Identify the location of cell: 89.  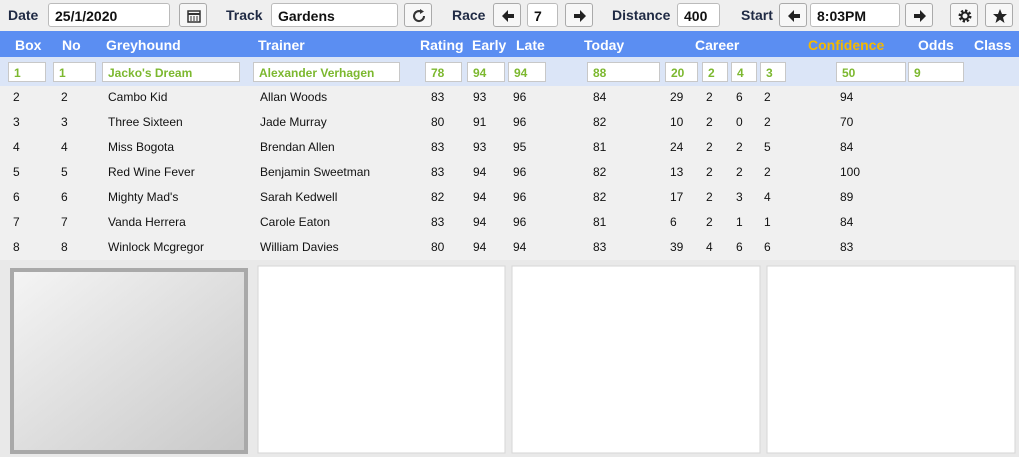
(847, 197).